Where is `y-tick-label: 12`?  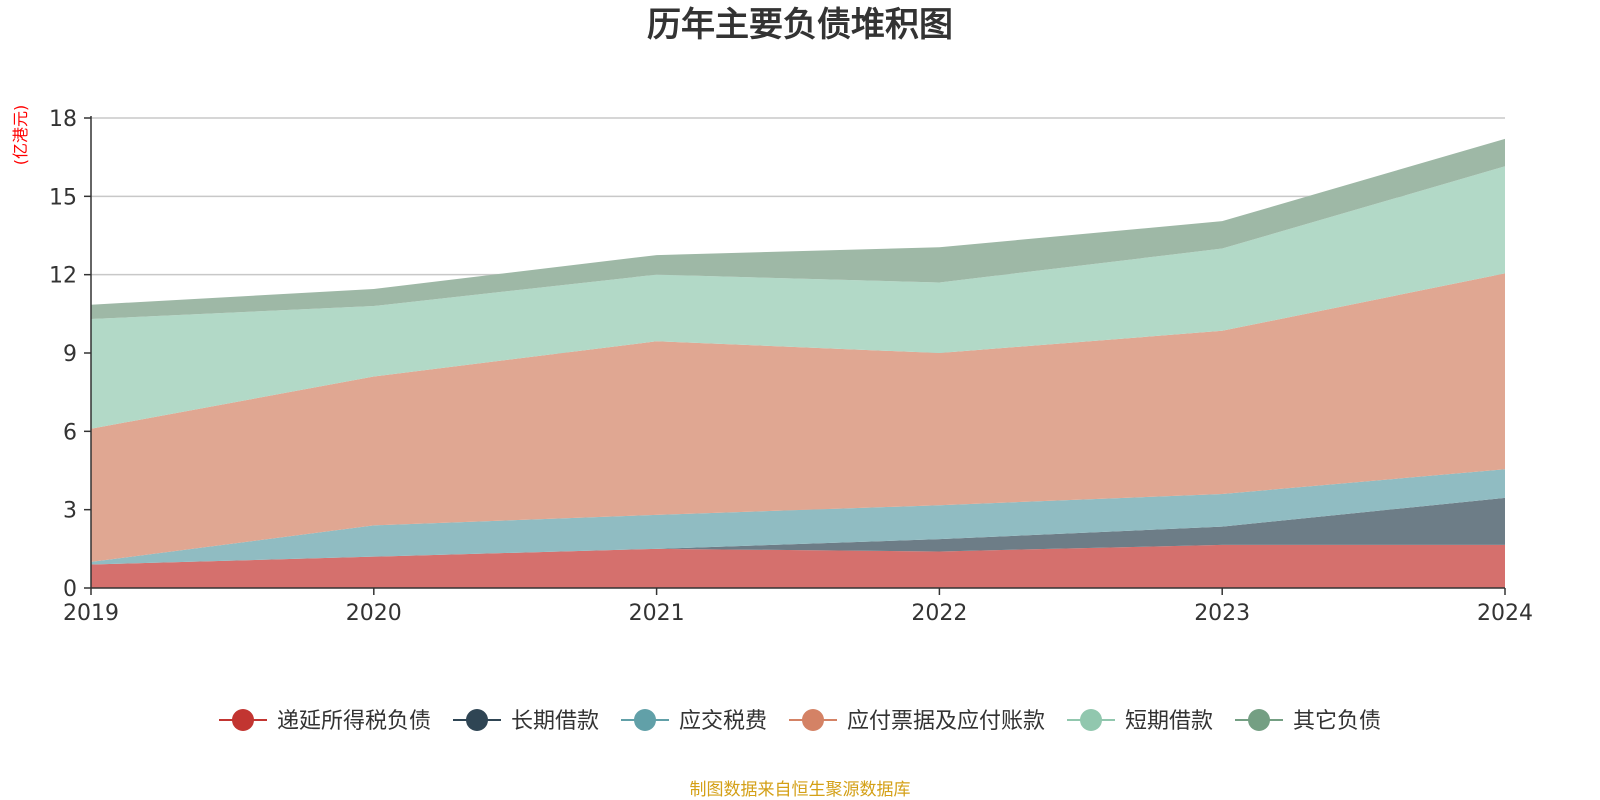
y-tick-label: 12 is located at coordinates (63, 276).